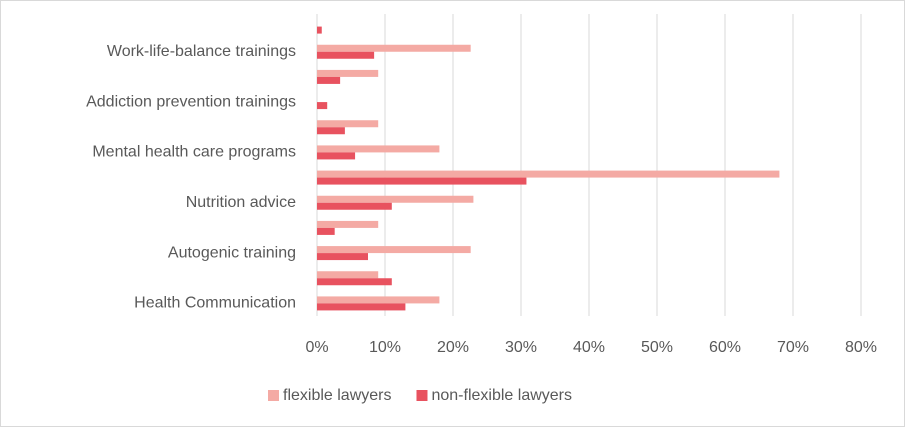 The width and height of the screenshot is (905, 427). I want to click on y-tick-label: Nutrition advice, so click(241, 202).